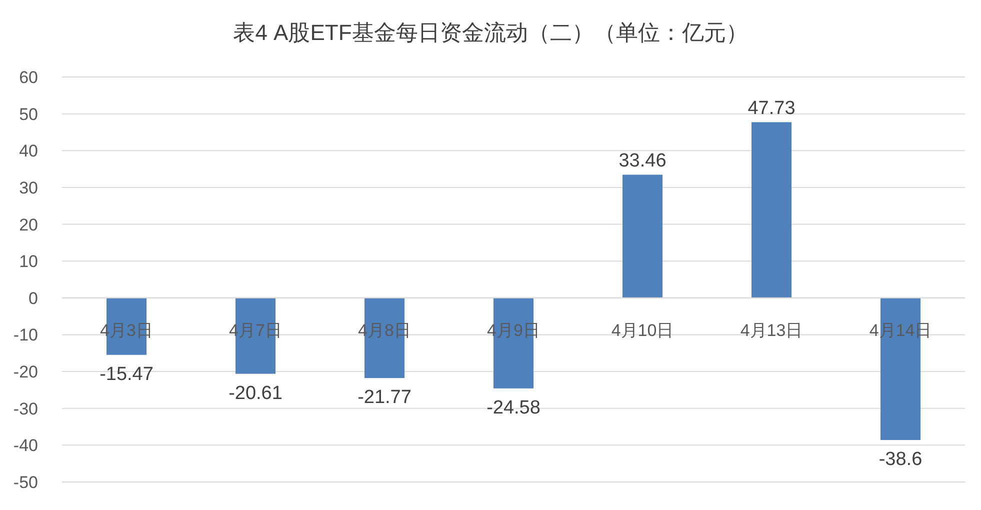 This screenshot has height=510, width=981. Describe the element at coordinates (28, 188) in the screenshot. I see `y-tick-label: 30` at that location.